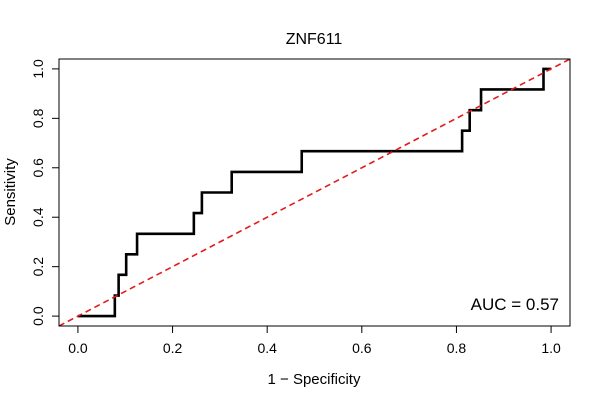  What do you see at coordinates (267, 348) in the screenshot?
I see `x-tick-label: 0.4` at bounding box center [267, 348].